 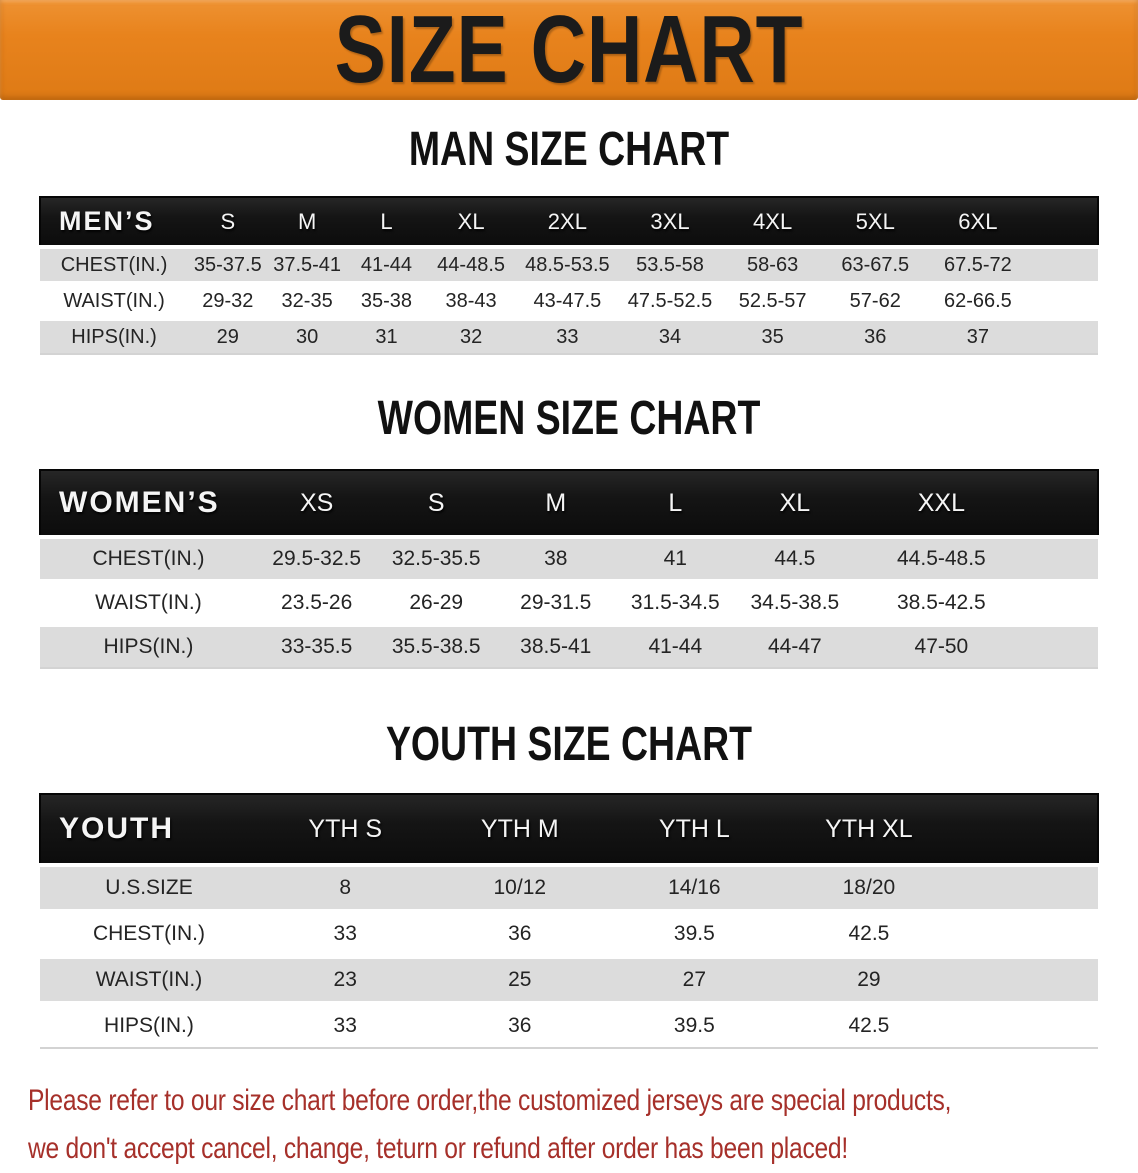 What do you see at coordinates (694, 830) in the screenshot?
I see `size-column-header: YTH L` at bounding box center [694, 830].